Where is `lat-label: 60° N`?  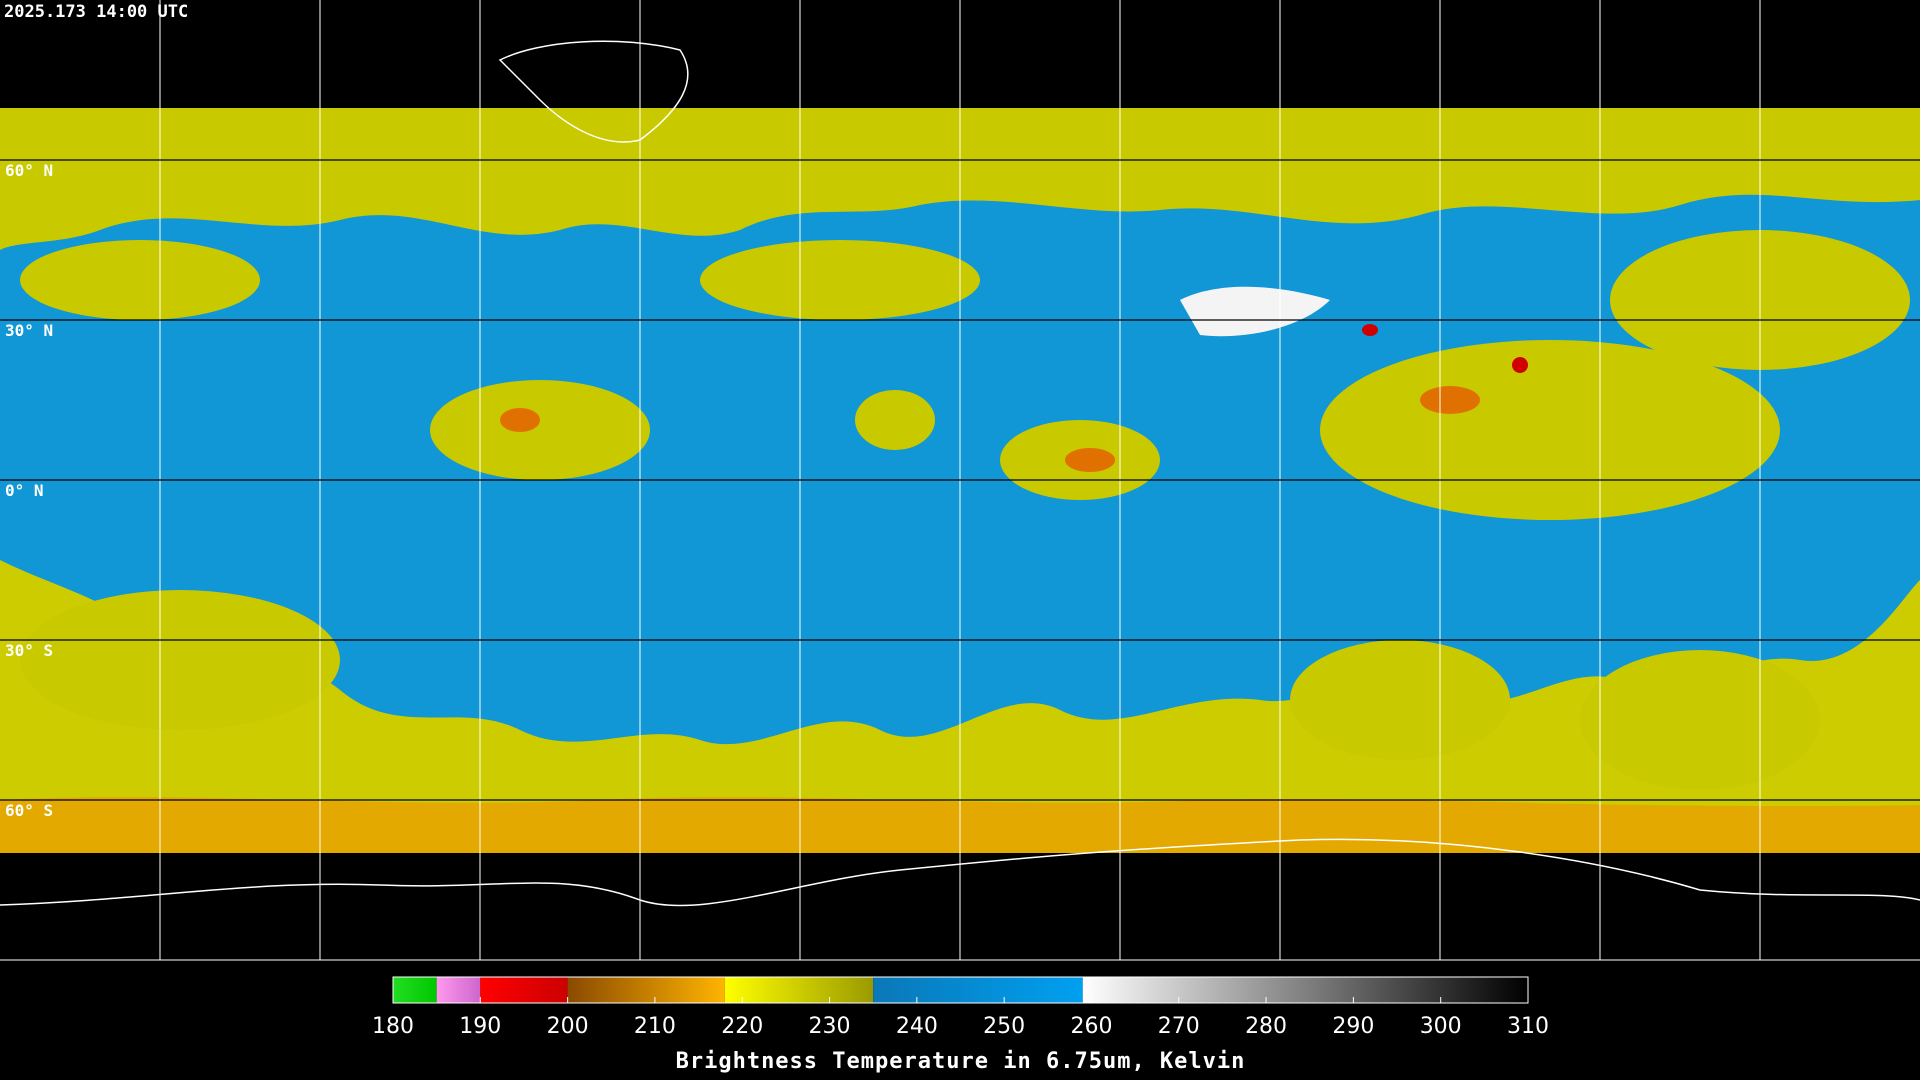
lat-label: 60° N is located at coordinates (29, 170).